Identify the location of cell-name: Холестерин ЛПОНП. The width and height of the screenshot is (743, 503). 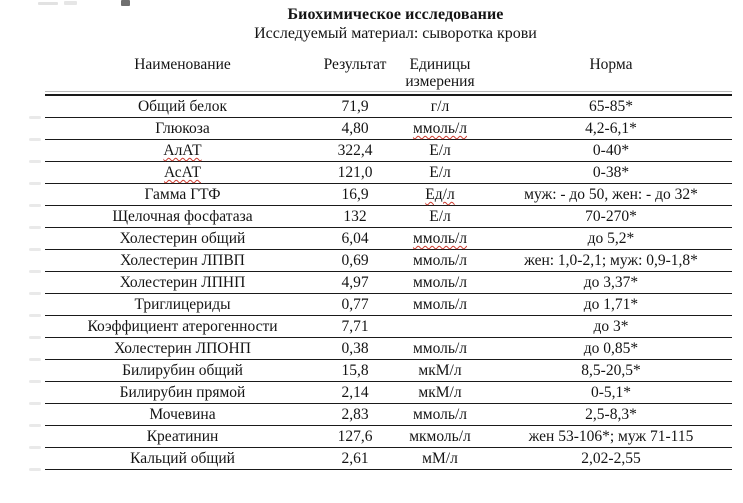
(182, 348).